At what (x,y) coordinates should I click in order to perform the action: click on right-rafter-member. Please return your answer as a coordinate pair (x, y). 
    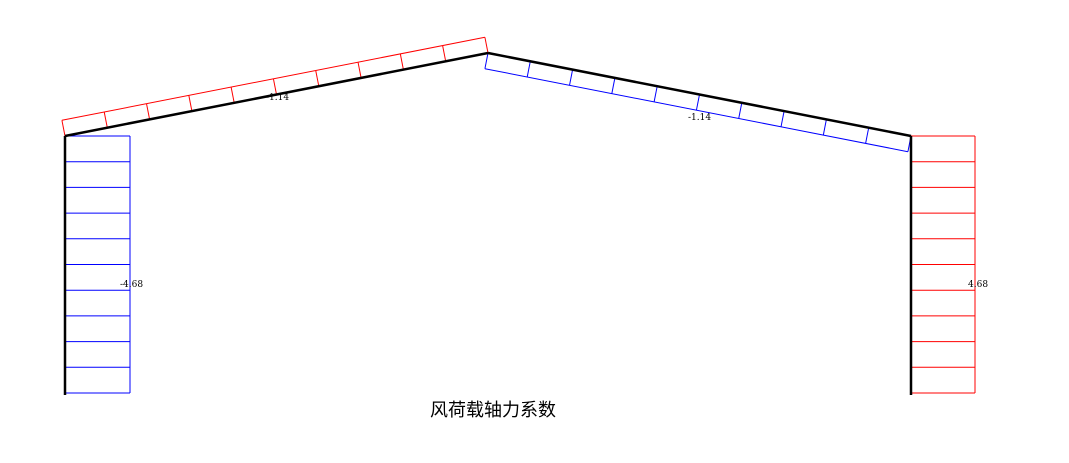
    Looking at the image, I should click on (699, 94).